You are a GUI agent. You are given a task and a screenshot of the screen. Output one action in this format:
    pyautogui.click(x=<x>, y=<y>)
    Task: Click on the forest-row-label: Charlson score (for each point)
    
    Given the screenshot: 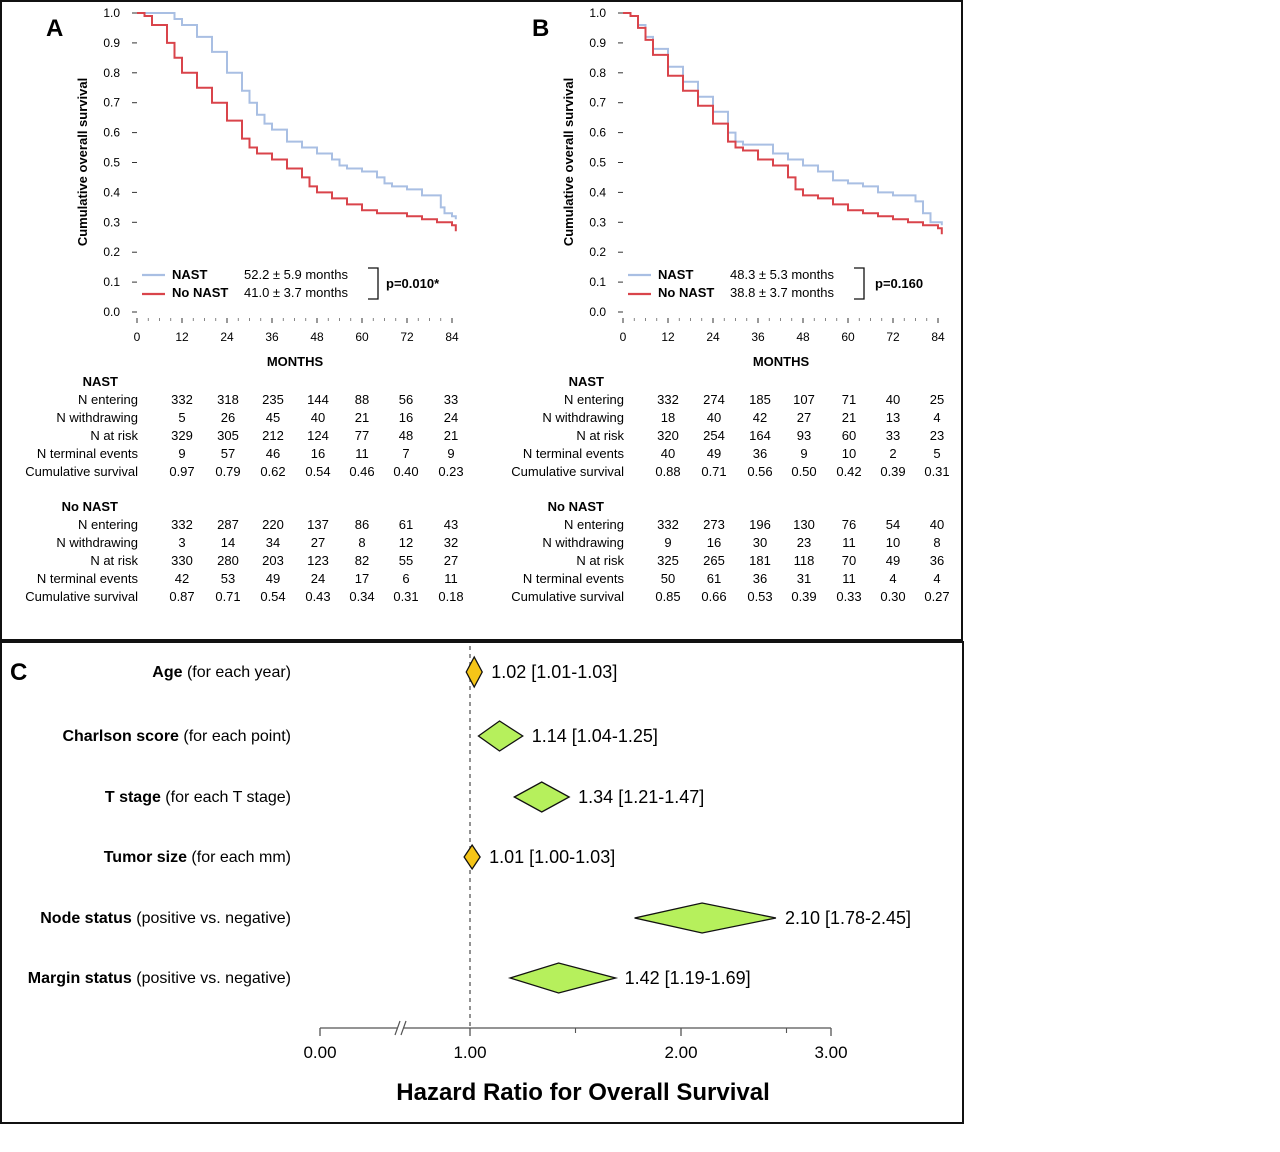 What is the action you would take?
    pyautogui.click(x=176, y=736)
    